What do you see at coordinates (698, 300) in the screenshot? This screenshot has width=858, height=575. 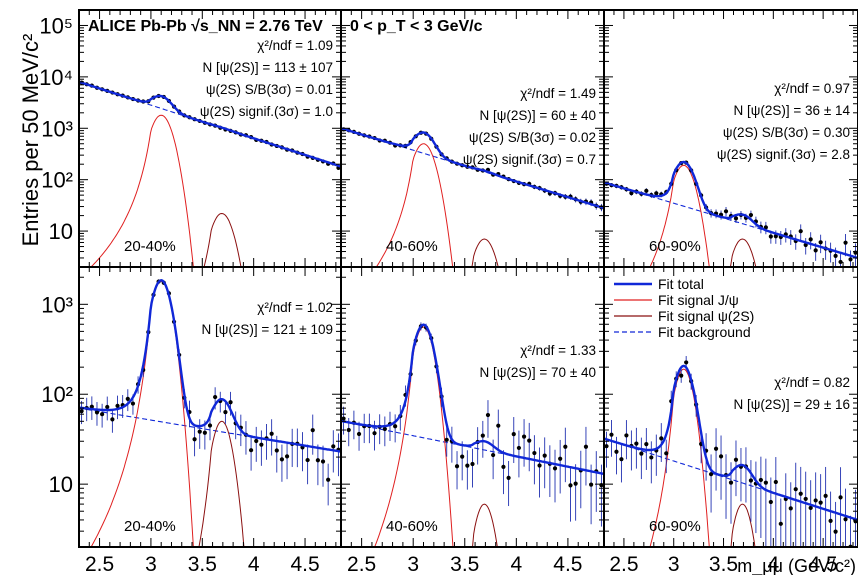 I see `legend-label: Fit signal J/ψ` at bounding box center [698, 300].